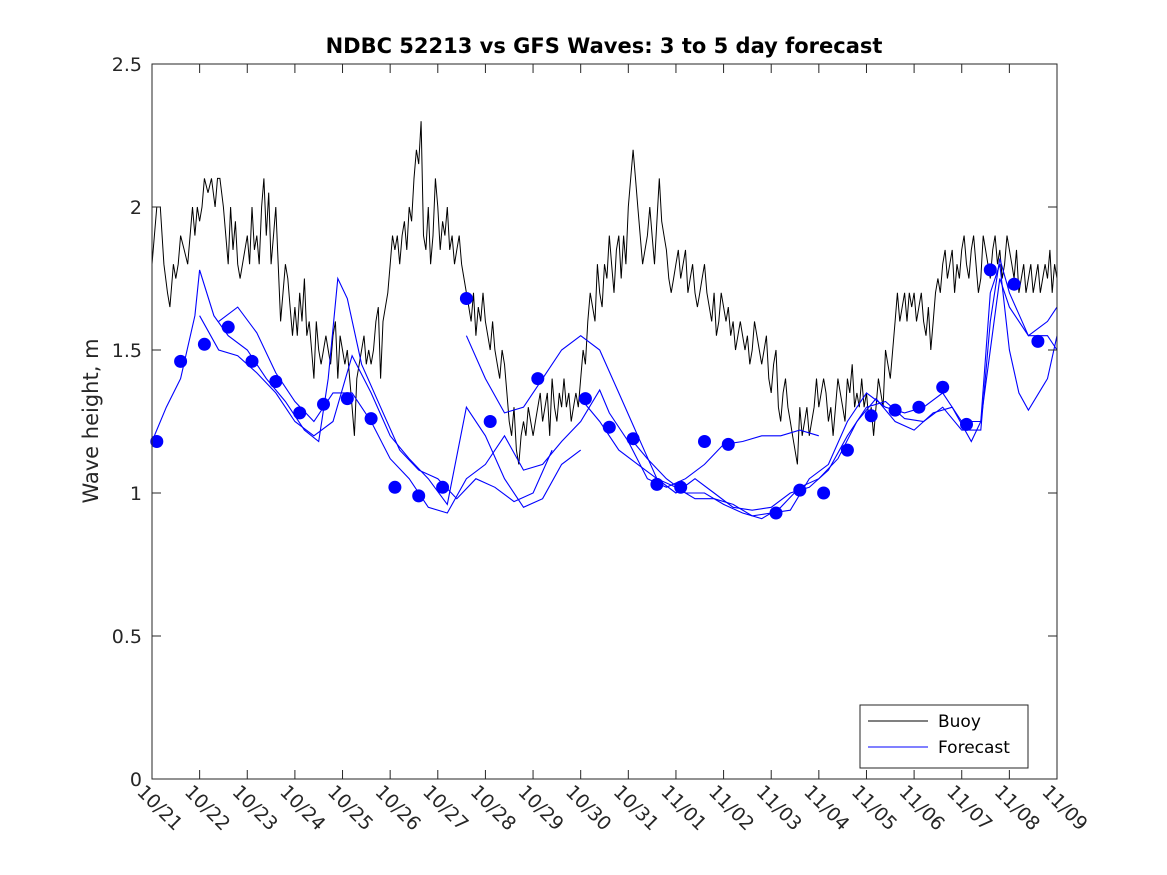 The width and height of the screenshot is (1167, 875). What do you see at coordinates (826, 808) in the screenshot?
I see `x-tick-label: 11/04` at bounding box center [826, 808].